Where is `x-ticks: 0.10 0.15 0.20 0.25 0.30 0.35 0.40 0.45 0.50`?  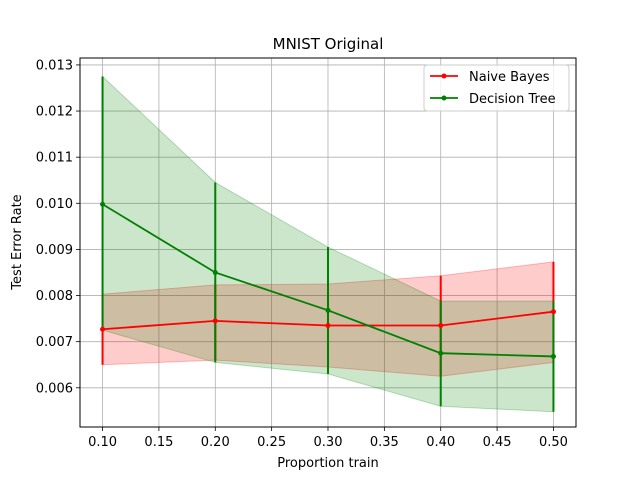 x-ticks: 0.10 0.15 0.20 0.25 0.30 0.35 0.40 0.45 0.50 is located at coordinates (328, 438).